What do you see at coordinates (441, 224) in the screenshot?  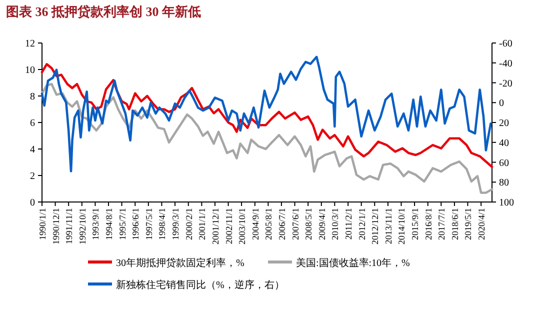 I see `x-tick-label: 2017/7/1` at bounding box center [441, 224].